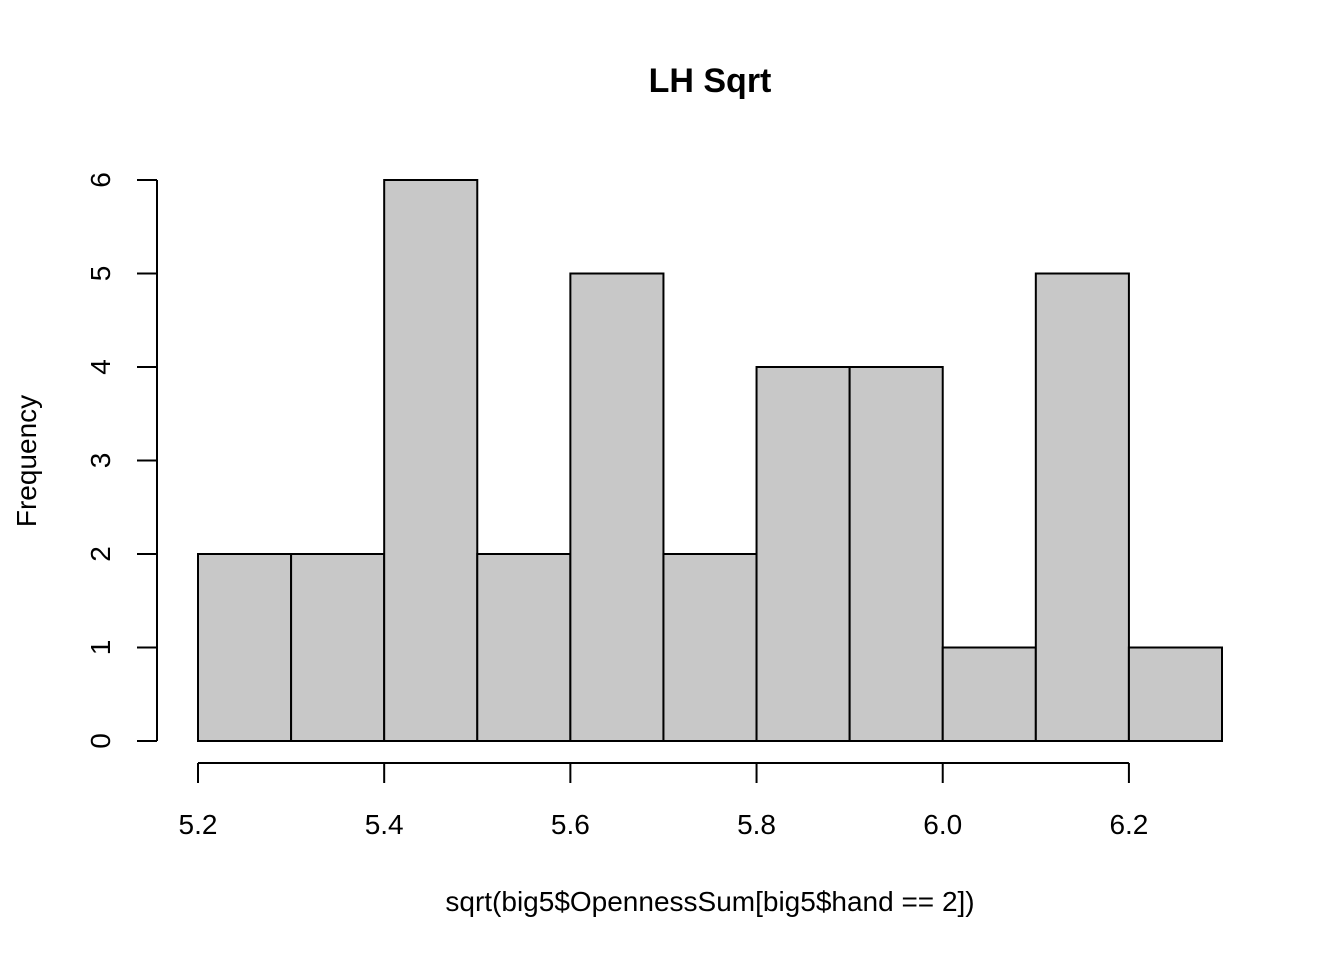 The image size is (1344, 960). I want to click on x-tick-label: 5.4, so click(384, 824).